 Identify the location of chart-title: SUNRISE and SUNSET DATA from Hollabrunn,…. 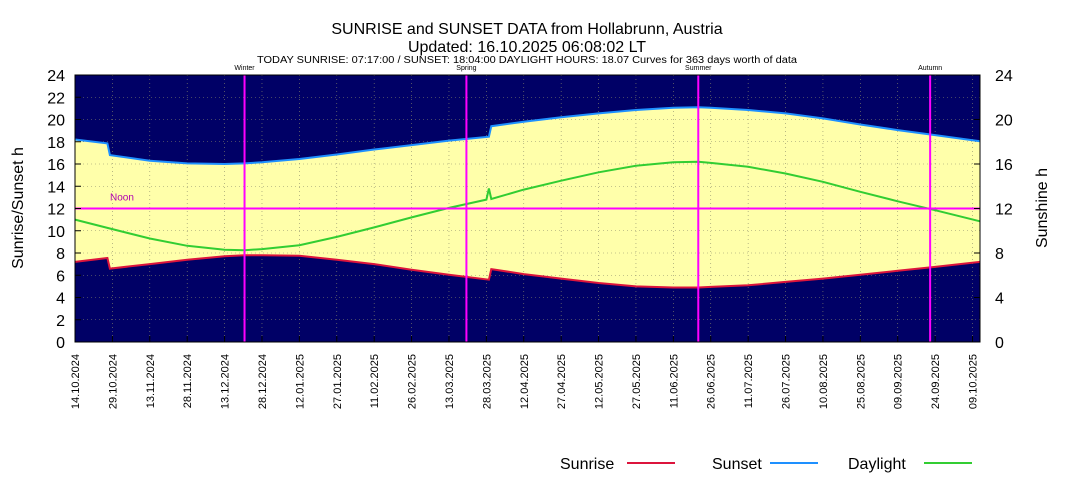
(526, 29).